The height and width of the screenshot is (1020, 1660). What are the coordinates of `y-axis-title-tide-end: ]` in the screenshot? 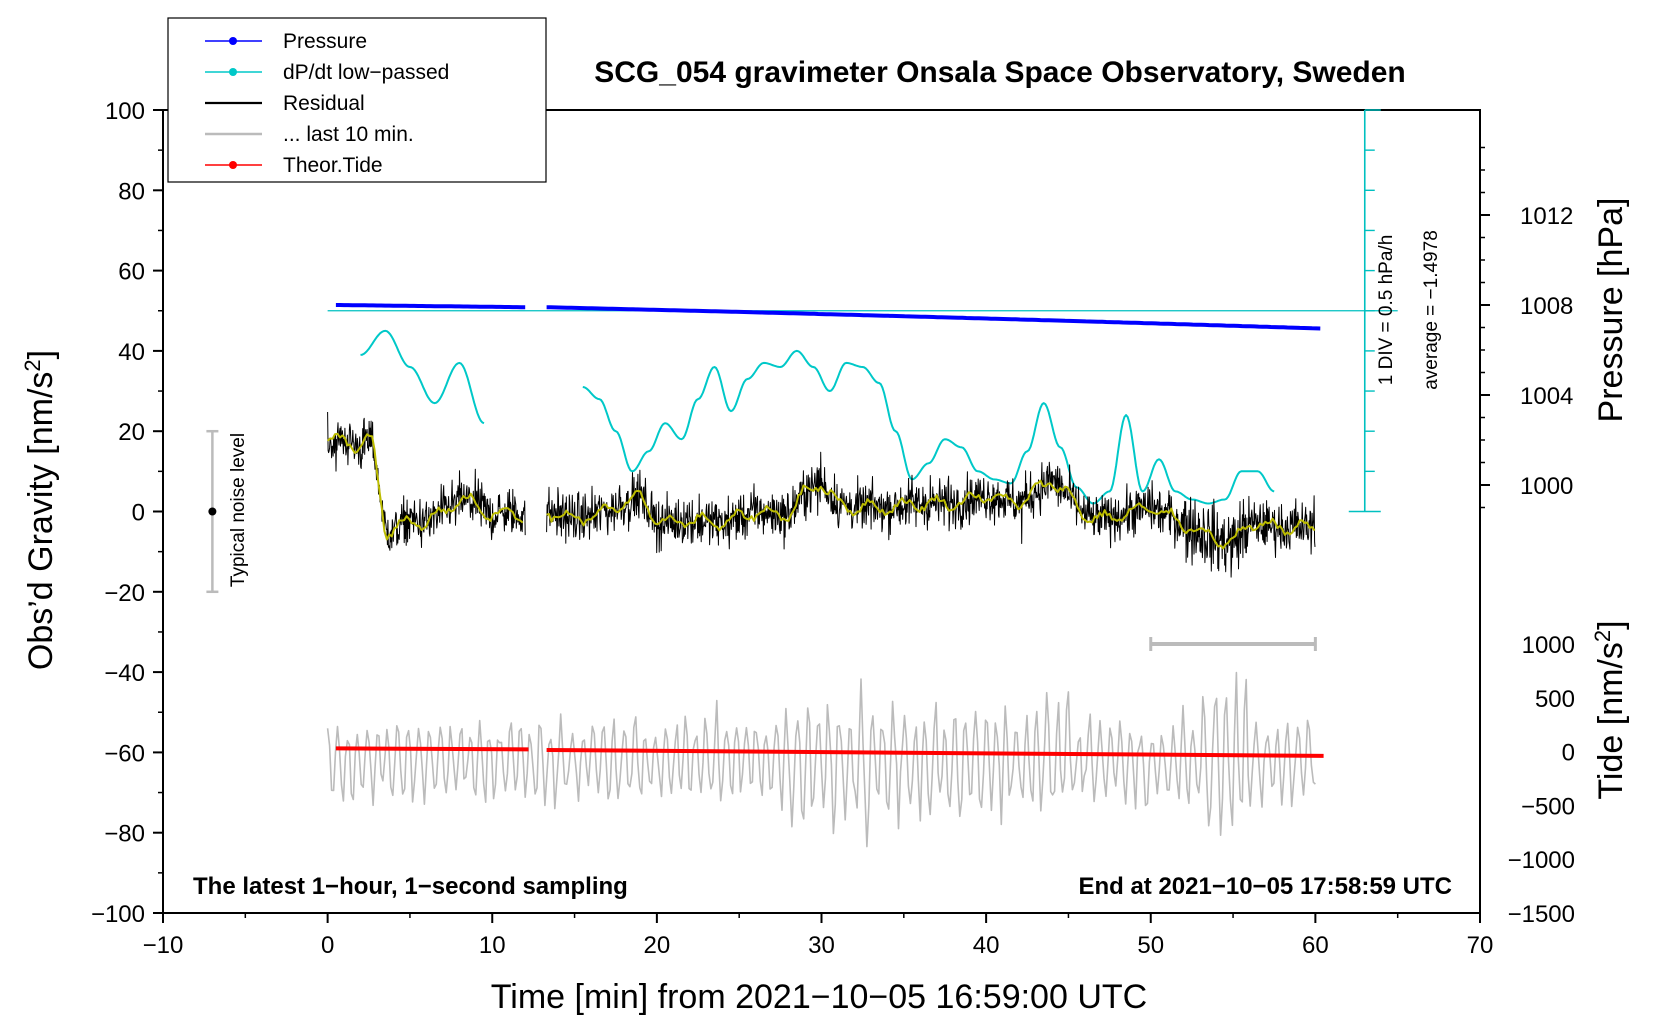 It's located at (1611, 624).